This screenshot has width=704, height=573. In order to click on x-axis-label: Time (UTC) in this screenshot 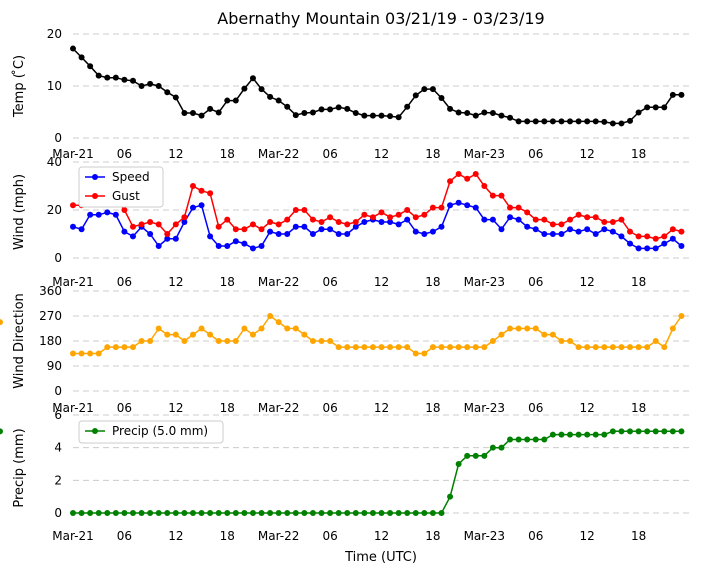, I will do `click(380, 557)`.